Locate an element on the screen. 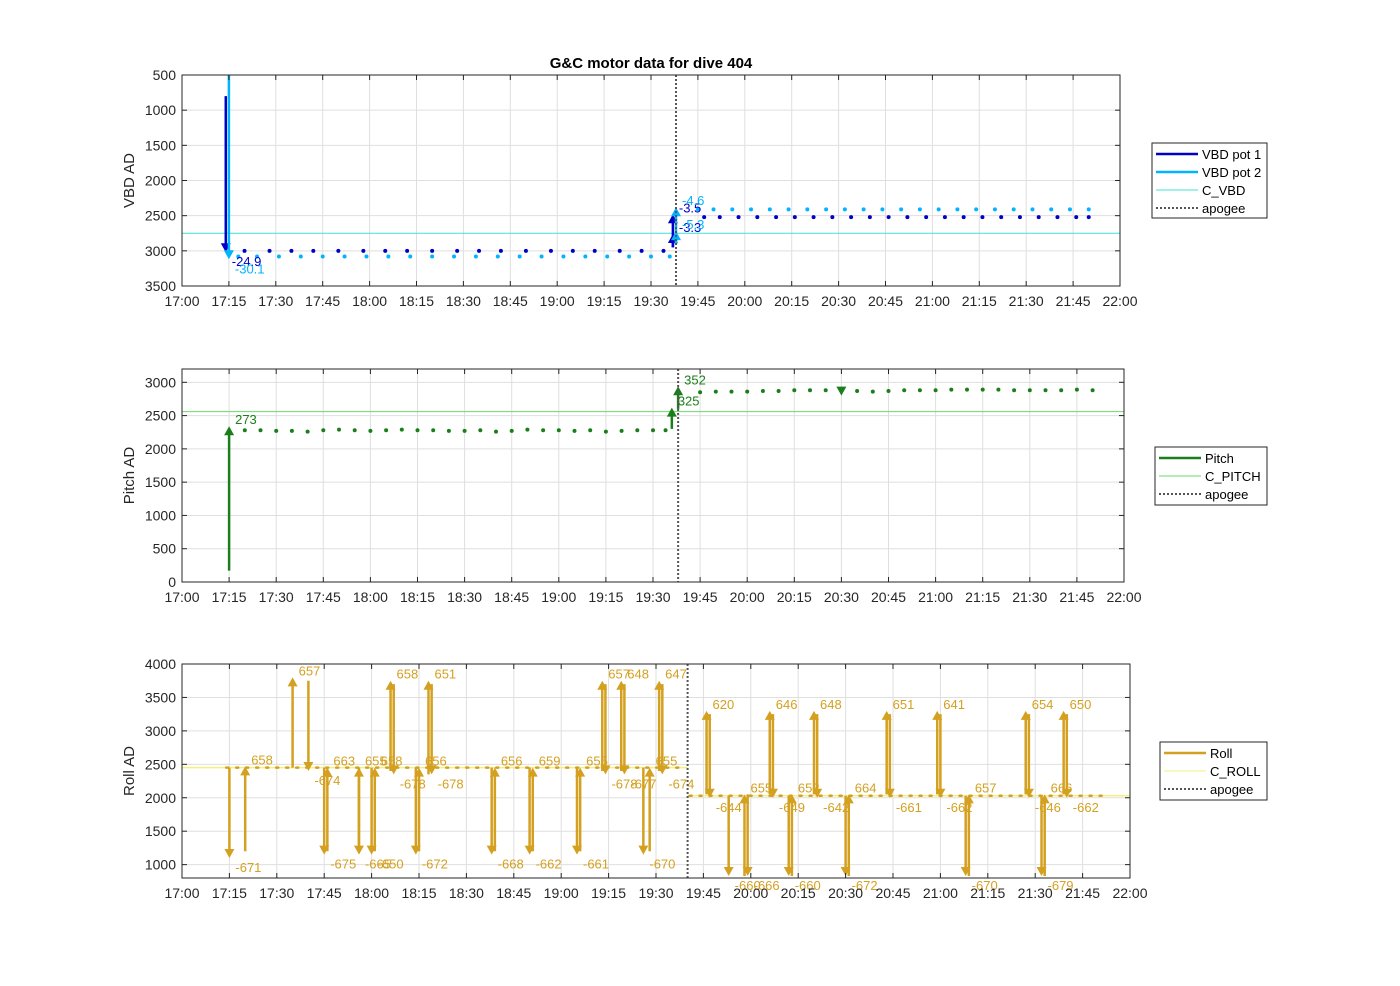 The height and width of the screenshot is (986, 1400). chart-title: G&C motor data for dive 404 is located at coordinates (651, 63).